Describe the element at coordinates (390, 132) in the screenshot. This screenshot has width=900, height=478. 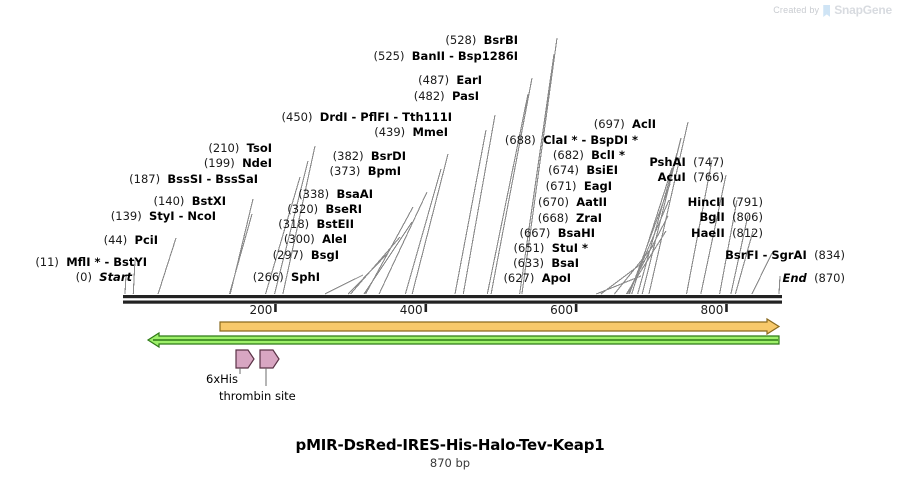
I see `site-position: (439)` at that location.